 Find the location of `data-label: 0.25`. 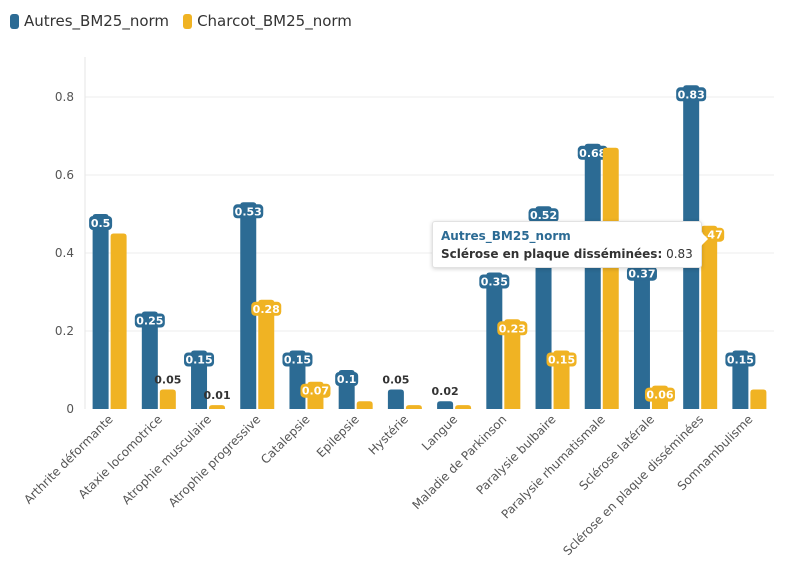

data-label: 0.25 is located at coordinates (149, 321).